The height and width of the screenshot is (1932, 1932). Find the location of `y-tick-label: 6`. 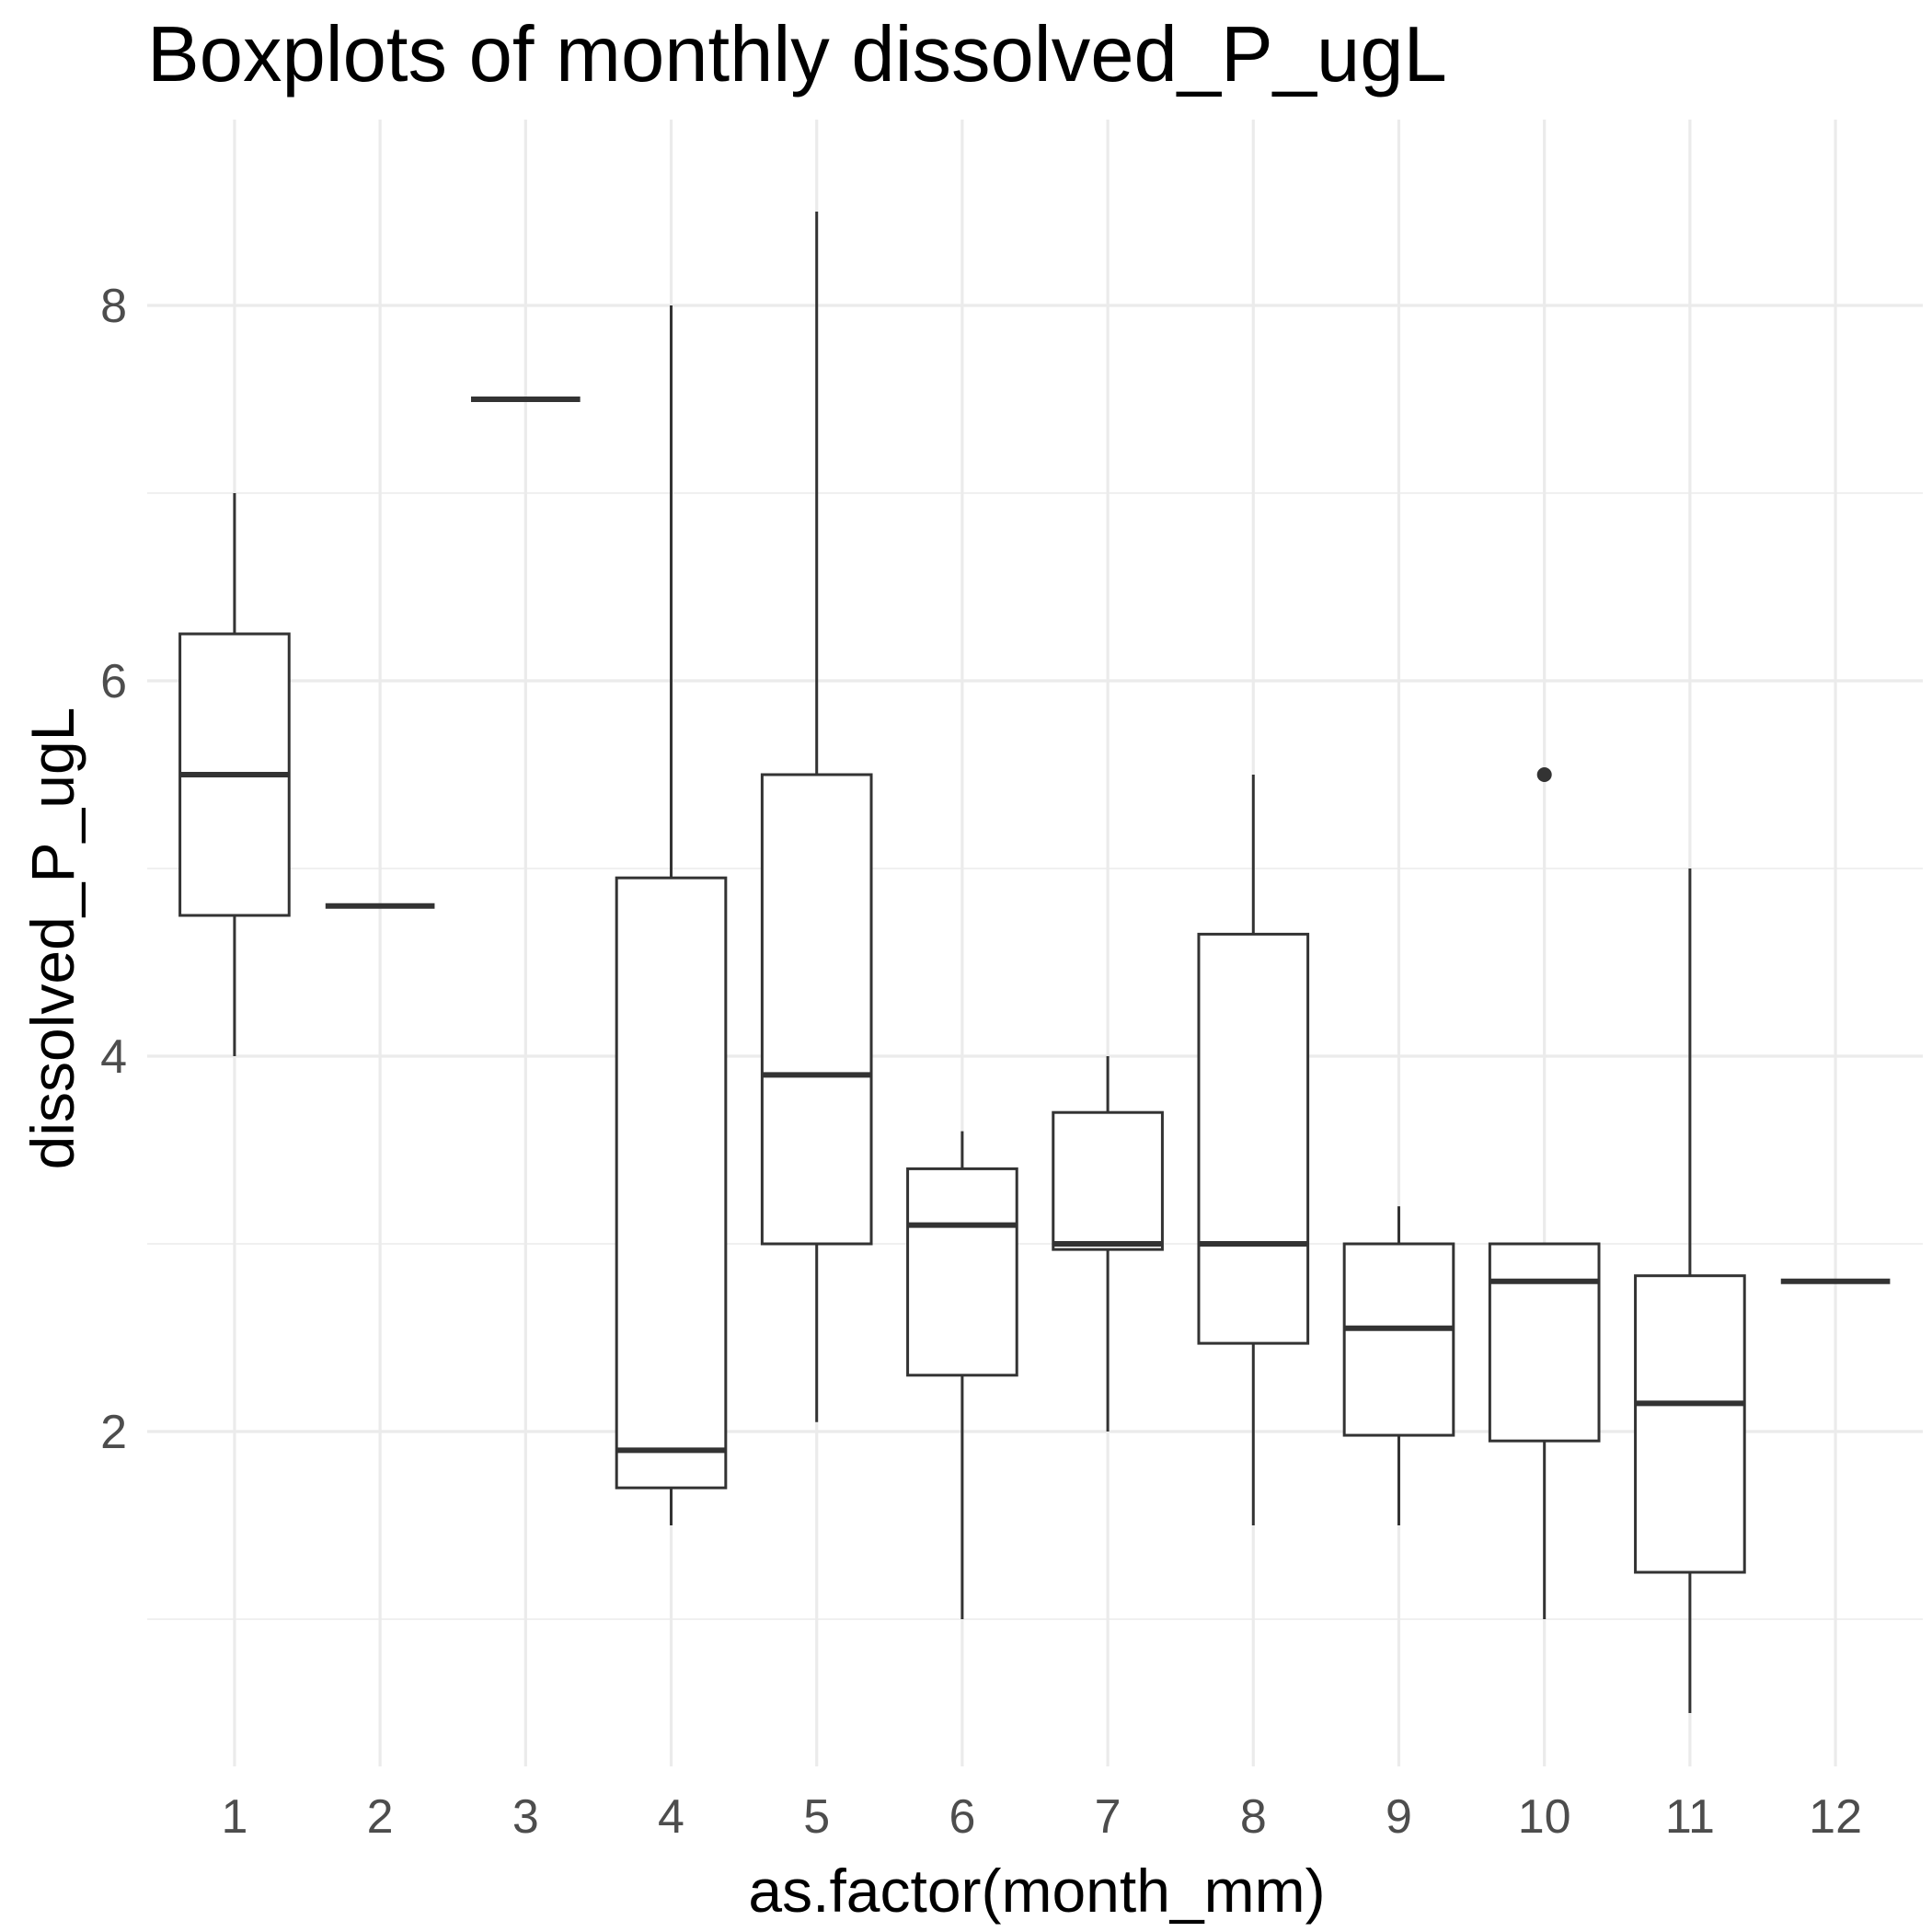

y-tick-label: 6 is located at coordinates (113, 681).